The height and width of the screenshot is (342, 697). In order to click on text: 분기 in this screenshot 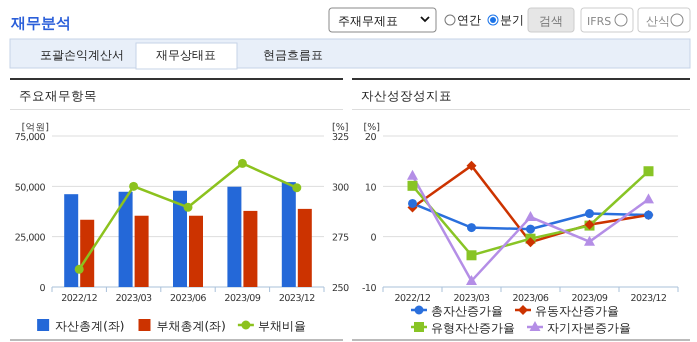, I will do `click(512, 20)`.